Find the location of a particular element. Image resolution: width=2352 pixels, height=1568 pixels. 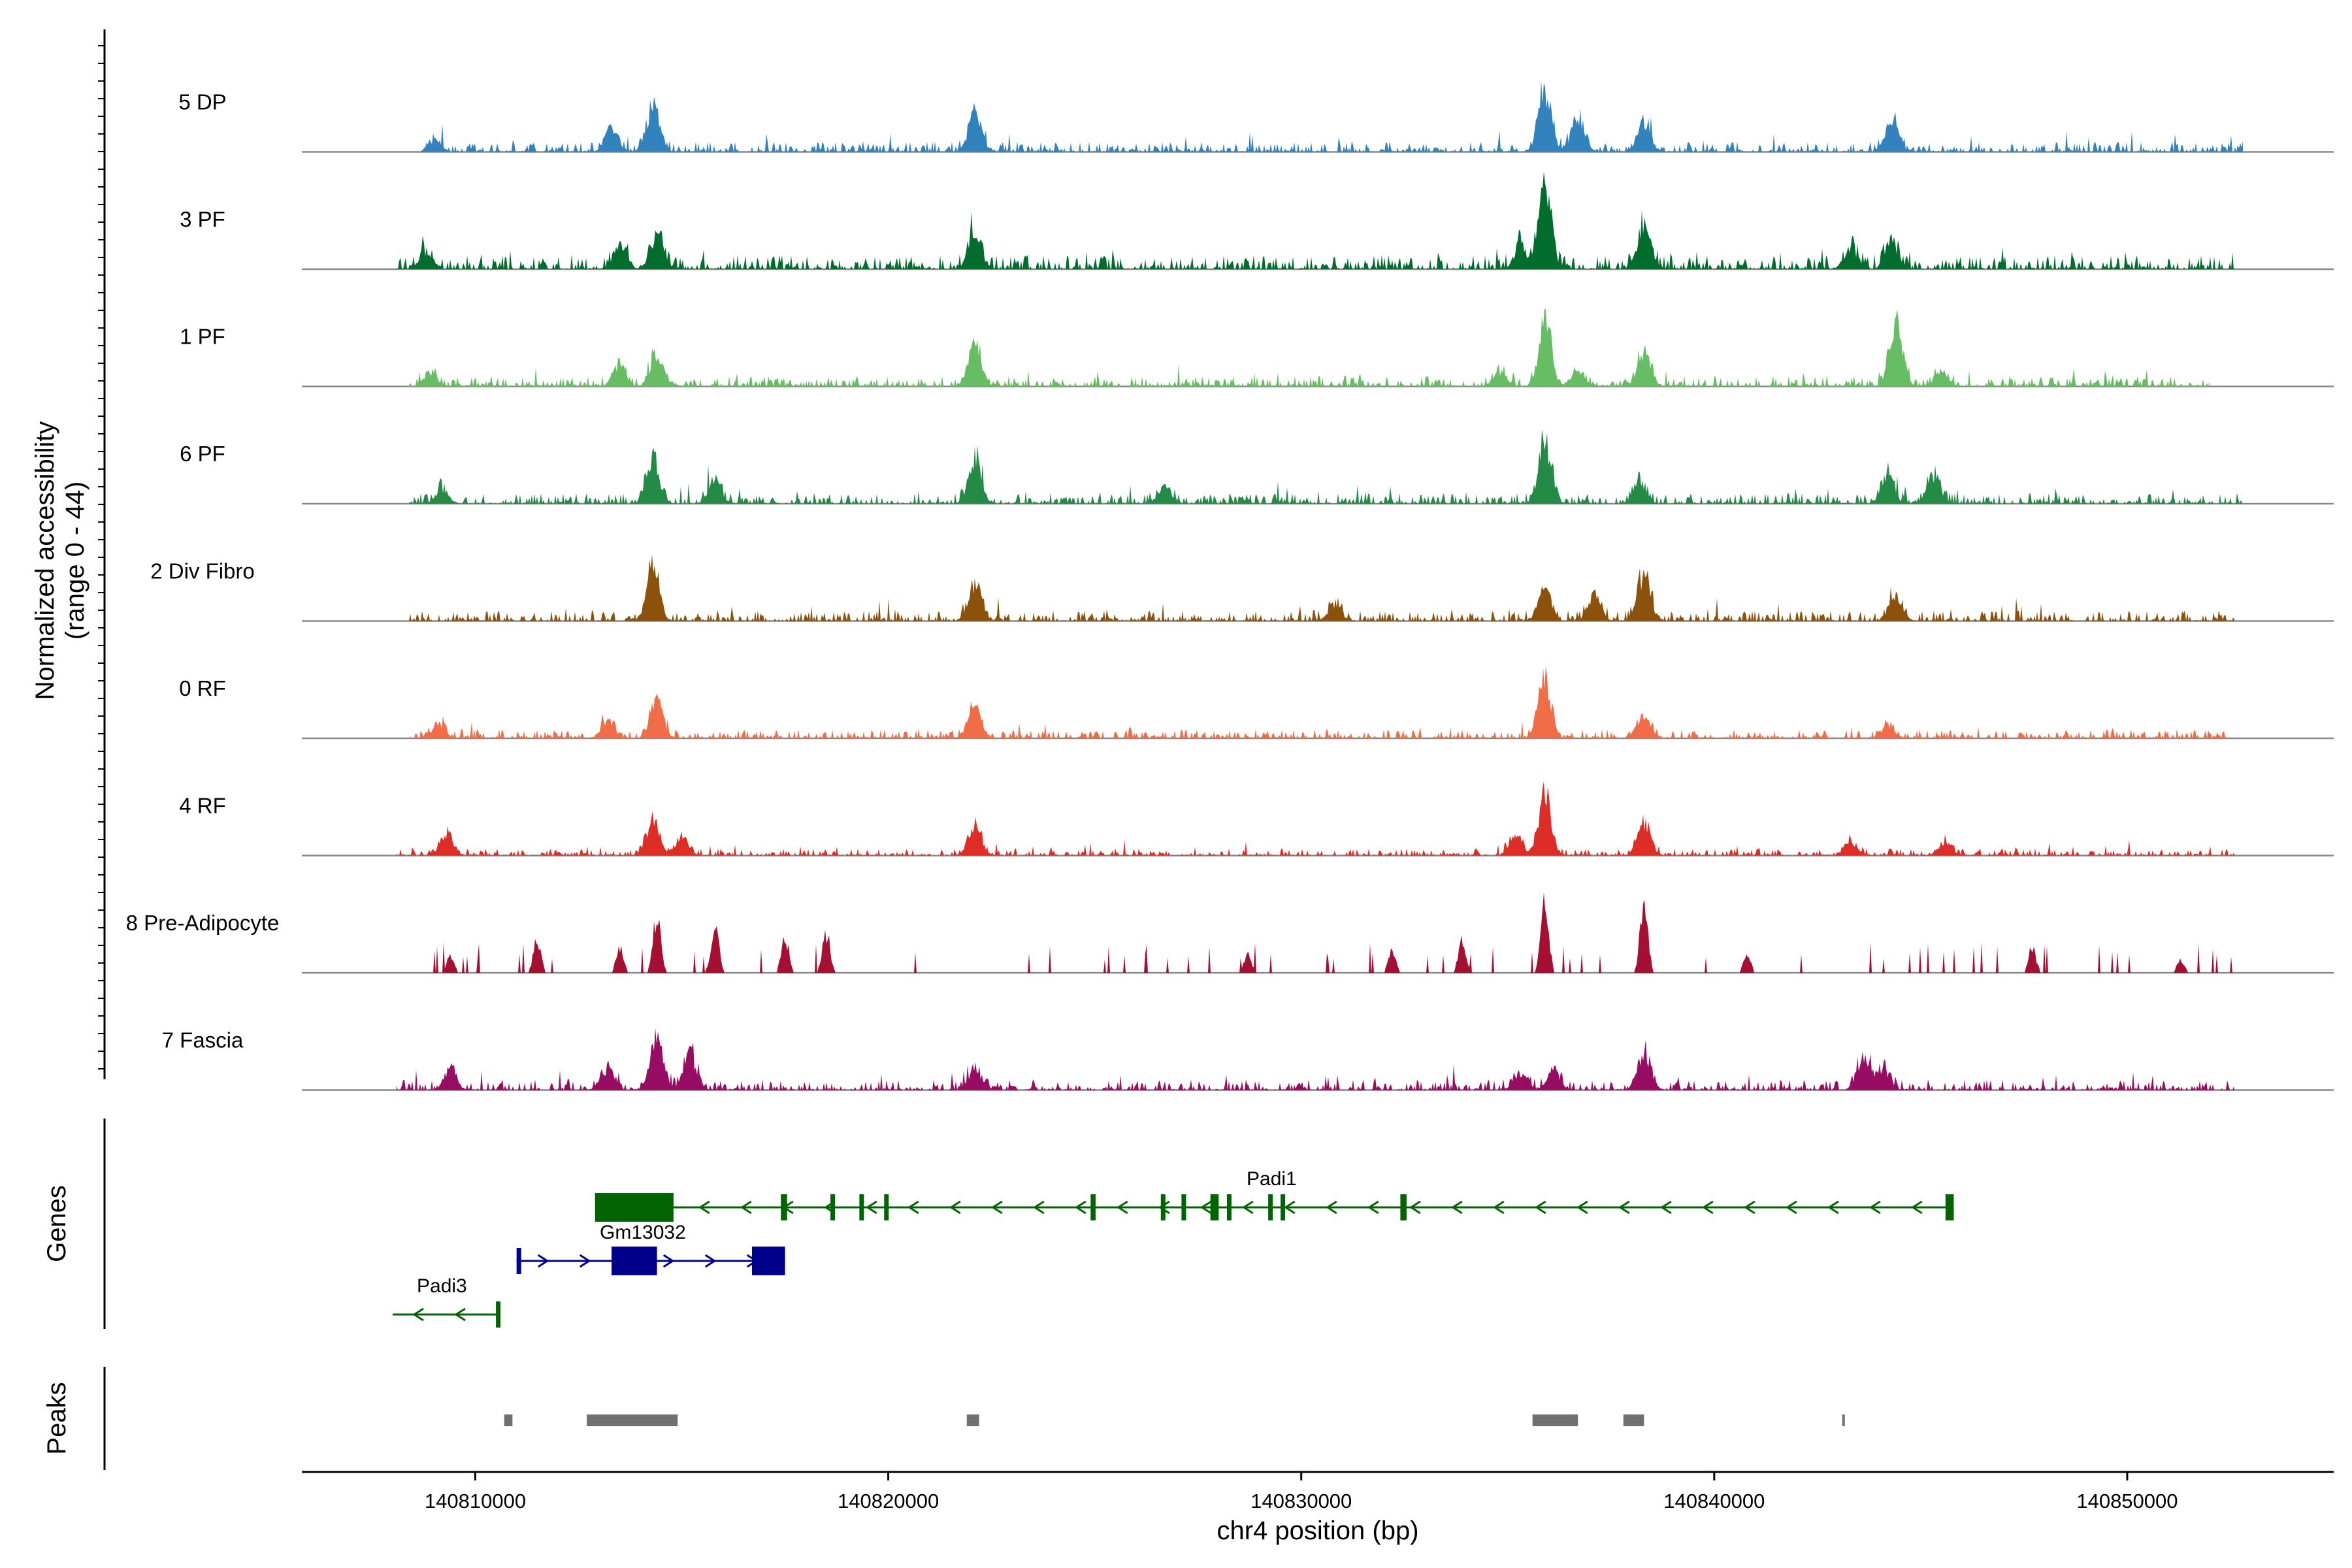

track-8-pre-adipocyte: 8 Pre-Adipocyte is located at coordinates (1230, 933).